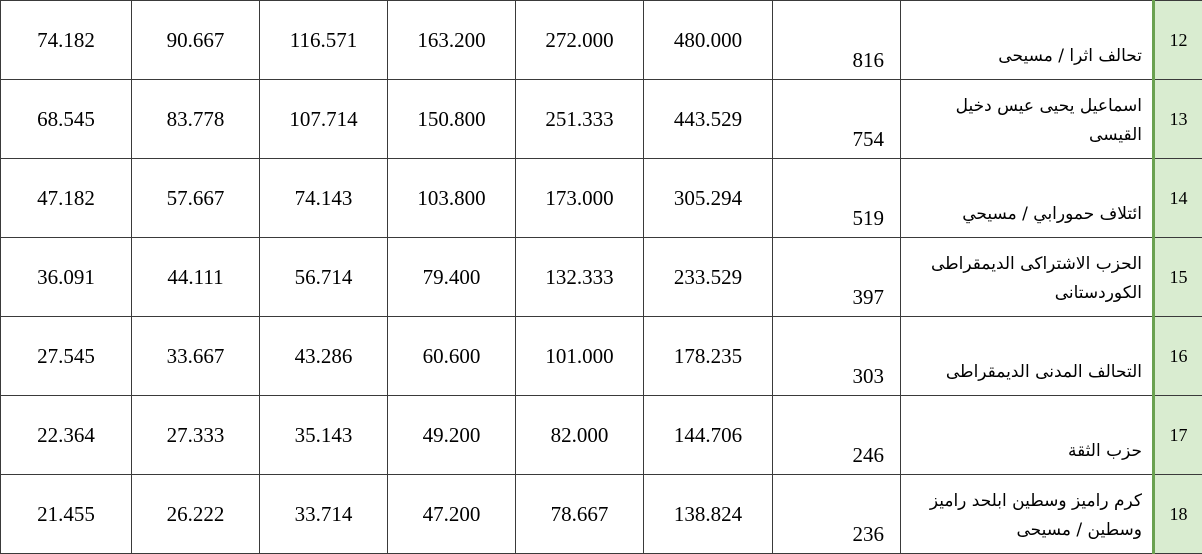 Image resolution: width=1202 pixels, height=554 pixels. What do you see at coordinates (1027, 198) in the screenshot?
I see `list-name-cell: ائتلاف حمورابي / مسيحي` at bounding box center [1027, 198].